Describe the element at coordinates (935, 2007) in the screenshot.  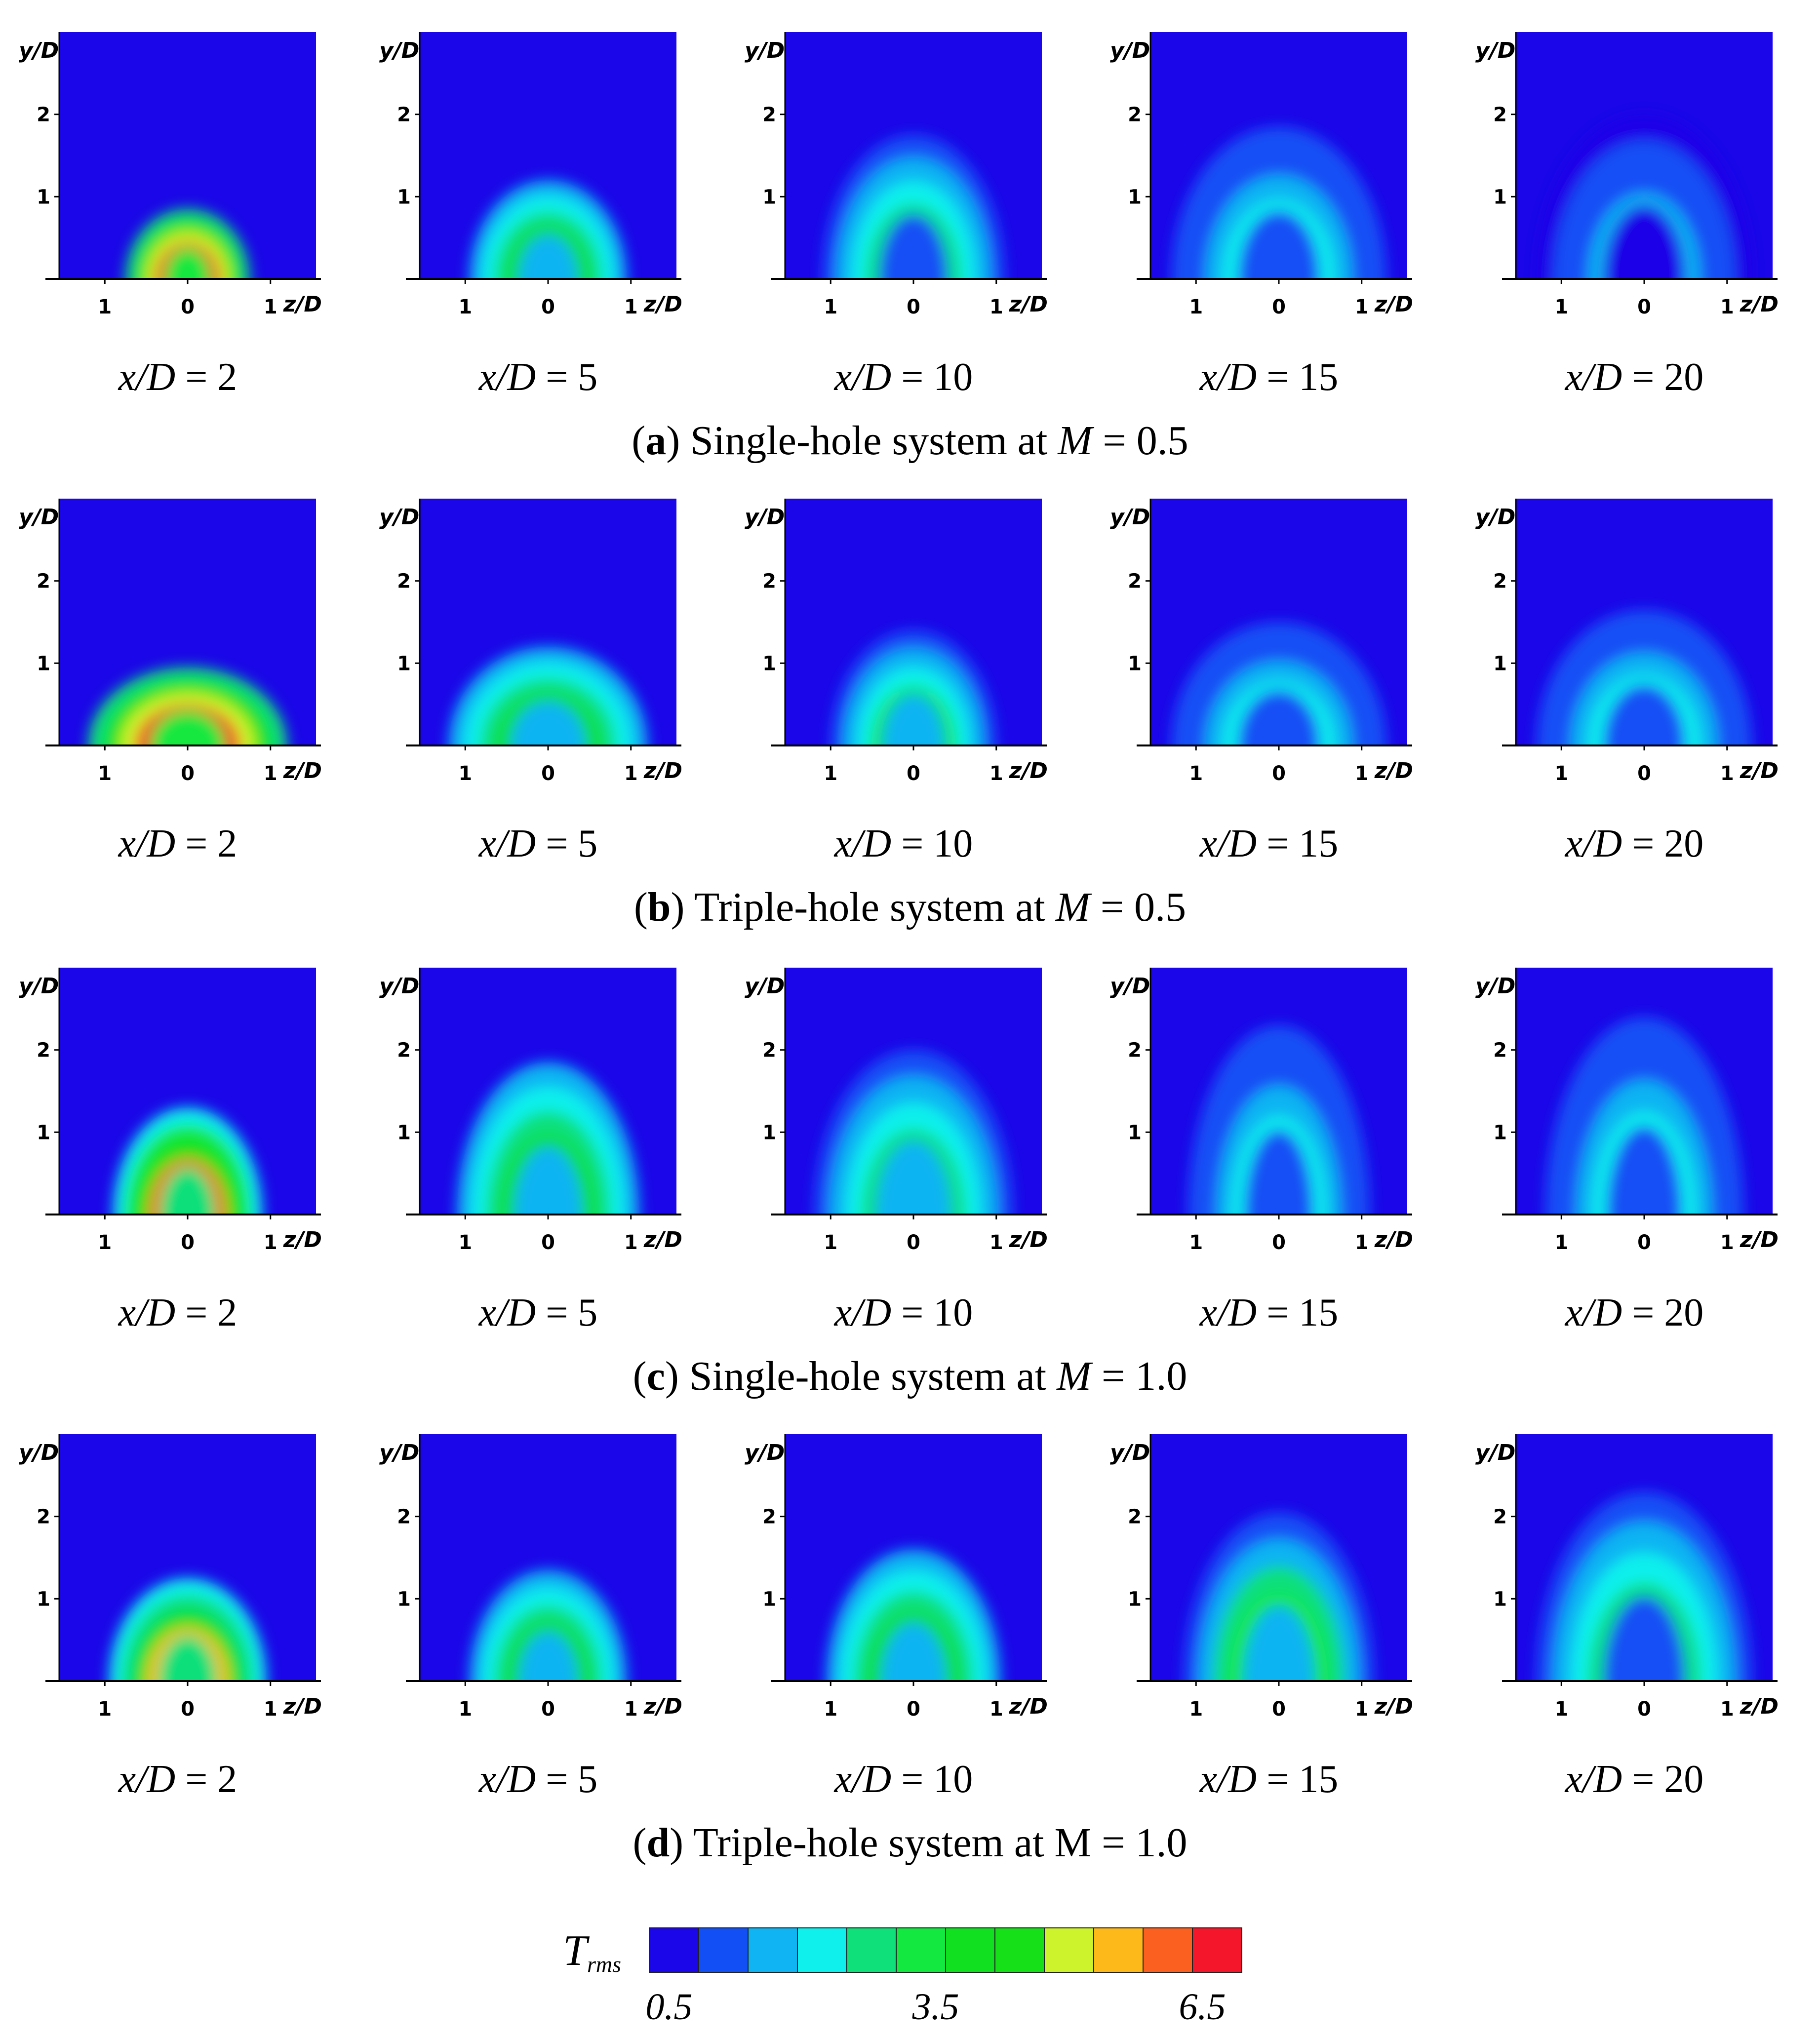
I see `colorbar-tick-label: 3.5` at that location.